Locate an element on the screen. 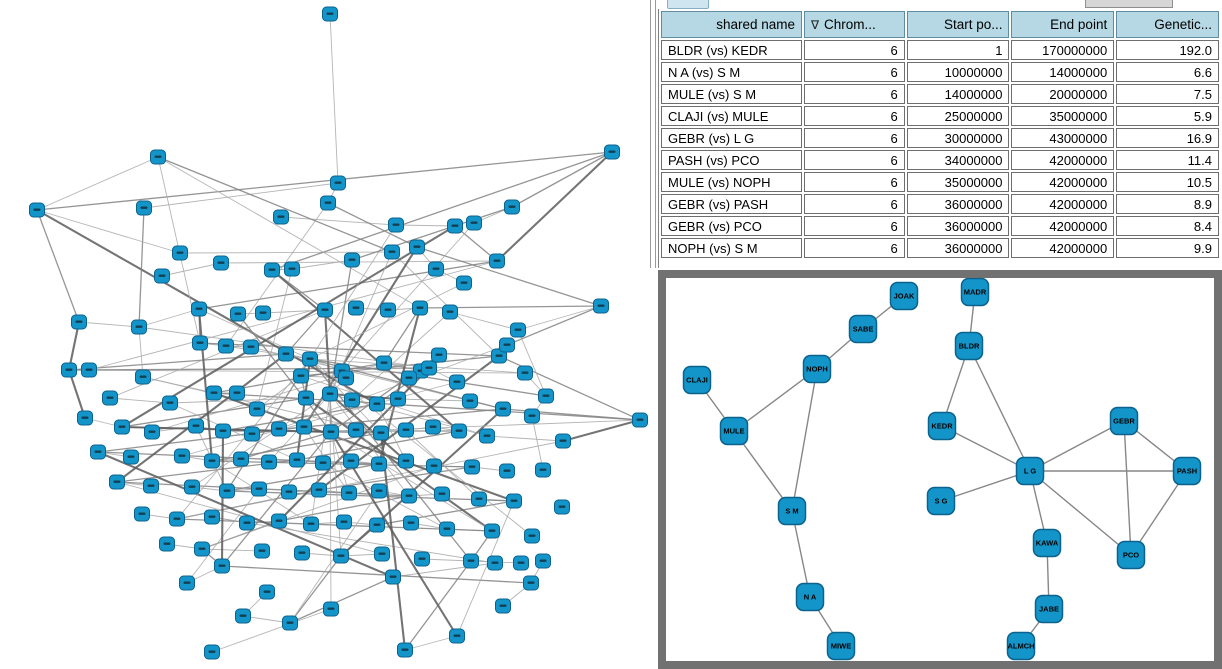 The width and height of the screenshot is (1222, 669). table-cell: GEBR (vs) L G is located at coordinates (732, 138).